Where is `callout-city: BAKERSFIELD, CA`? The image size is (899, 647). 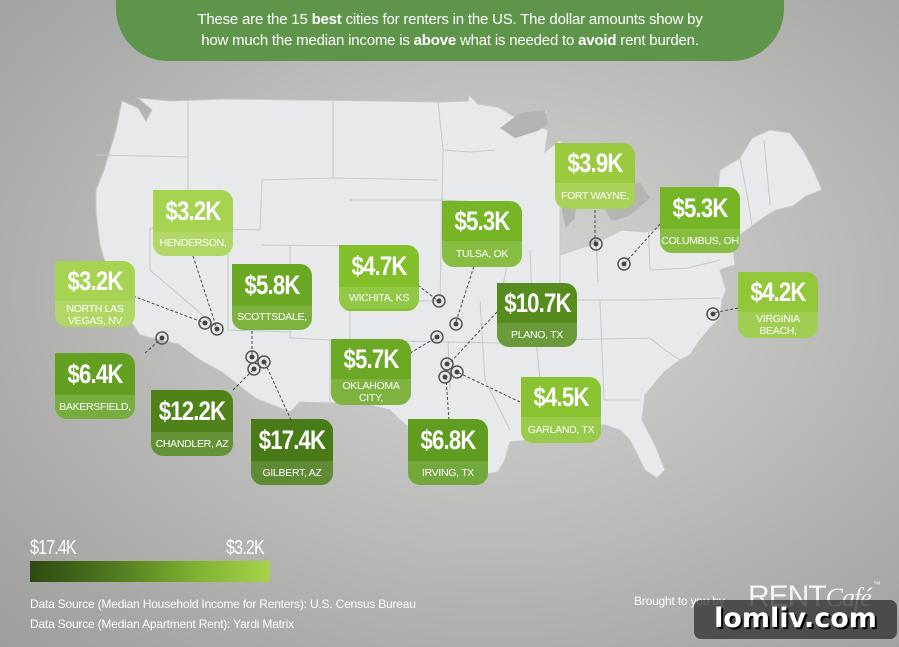
callout-city: BAKERSFIELD, CA is located at coordinates (95, 407).